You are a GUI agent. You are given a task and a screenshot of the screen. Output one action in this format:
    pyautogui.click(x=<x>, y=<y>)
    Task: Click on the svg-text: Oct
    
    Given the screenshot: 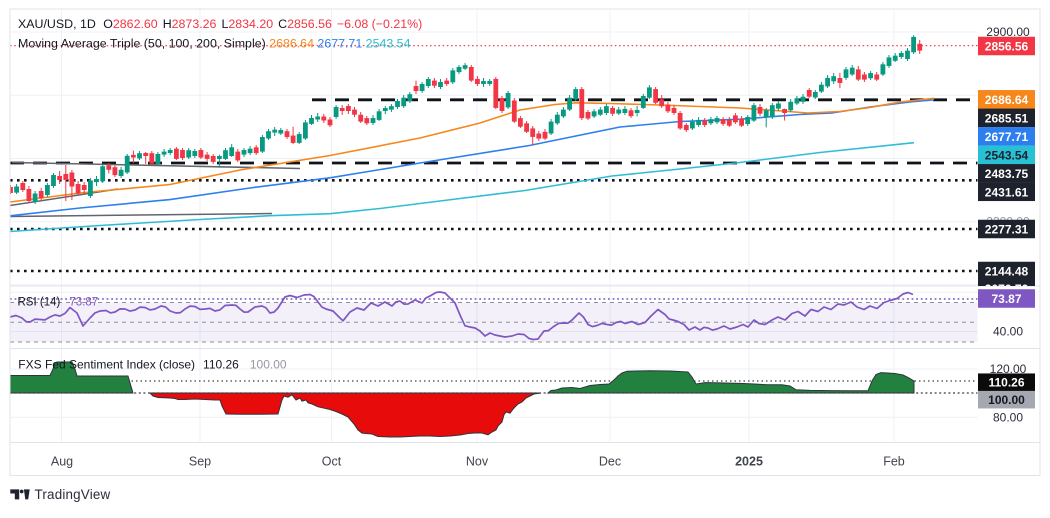 What is the action you would take?
    pyautogui.click(x=332, y=462)
    